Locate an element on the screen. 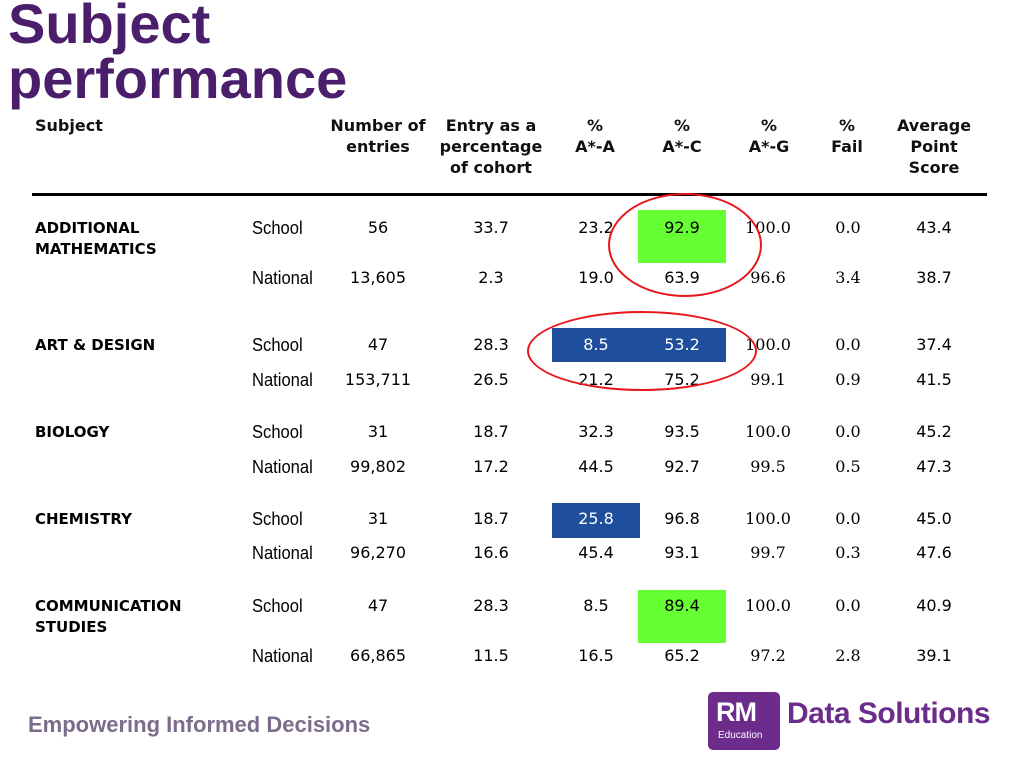 This screenshot has width=1024, height=768. cell-aps: 37.4 is located at coordinates (934, 344).